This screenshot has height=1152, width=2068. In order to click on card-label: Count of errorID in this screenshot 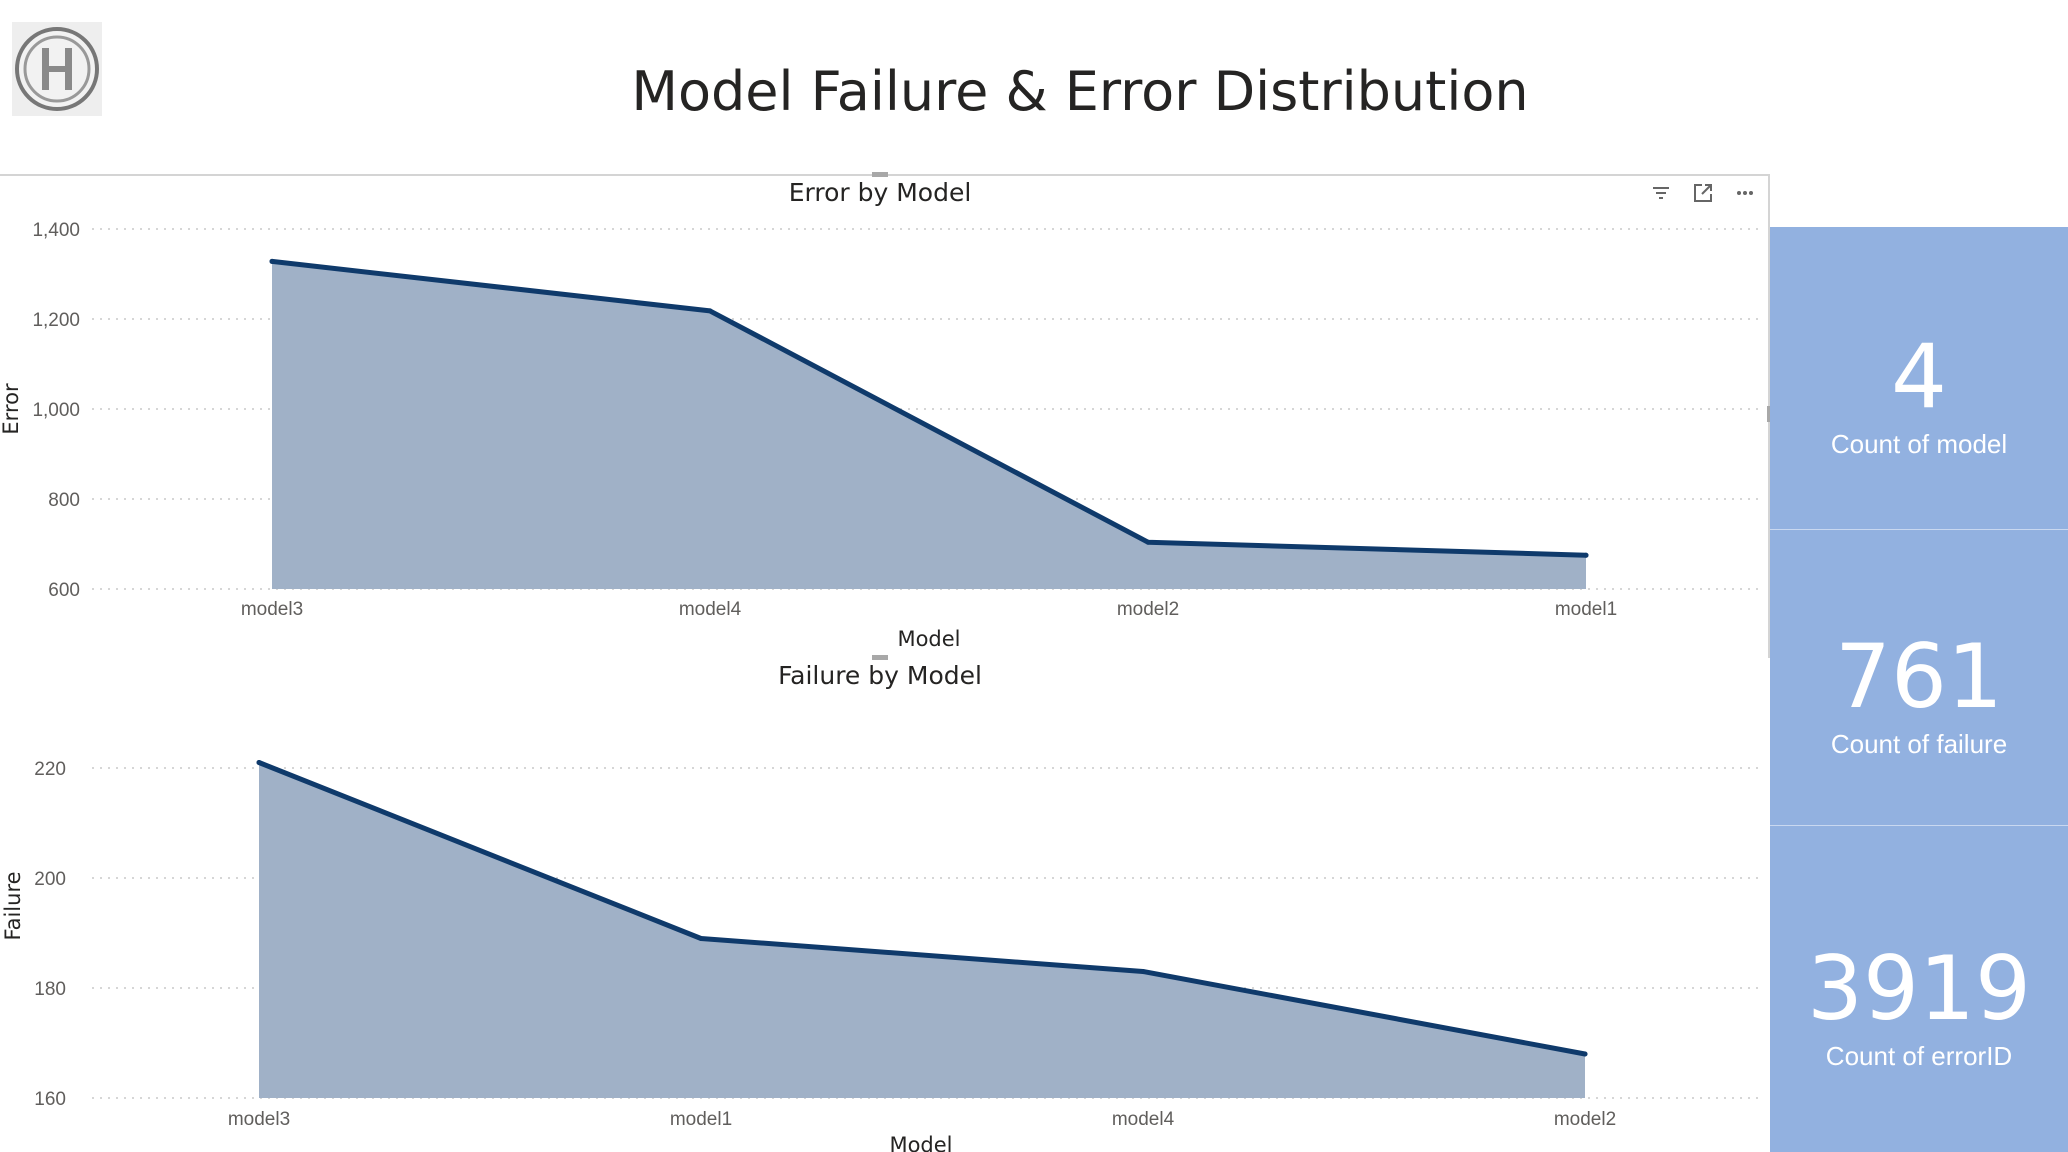, I will do `click(1919, 1056)`.